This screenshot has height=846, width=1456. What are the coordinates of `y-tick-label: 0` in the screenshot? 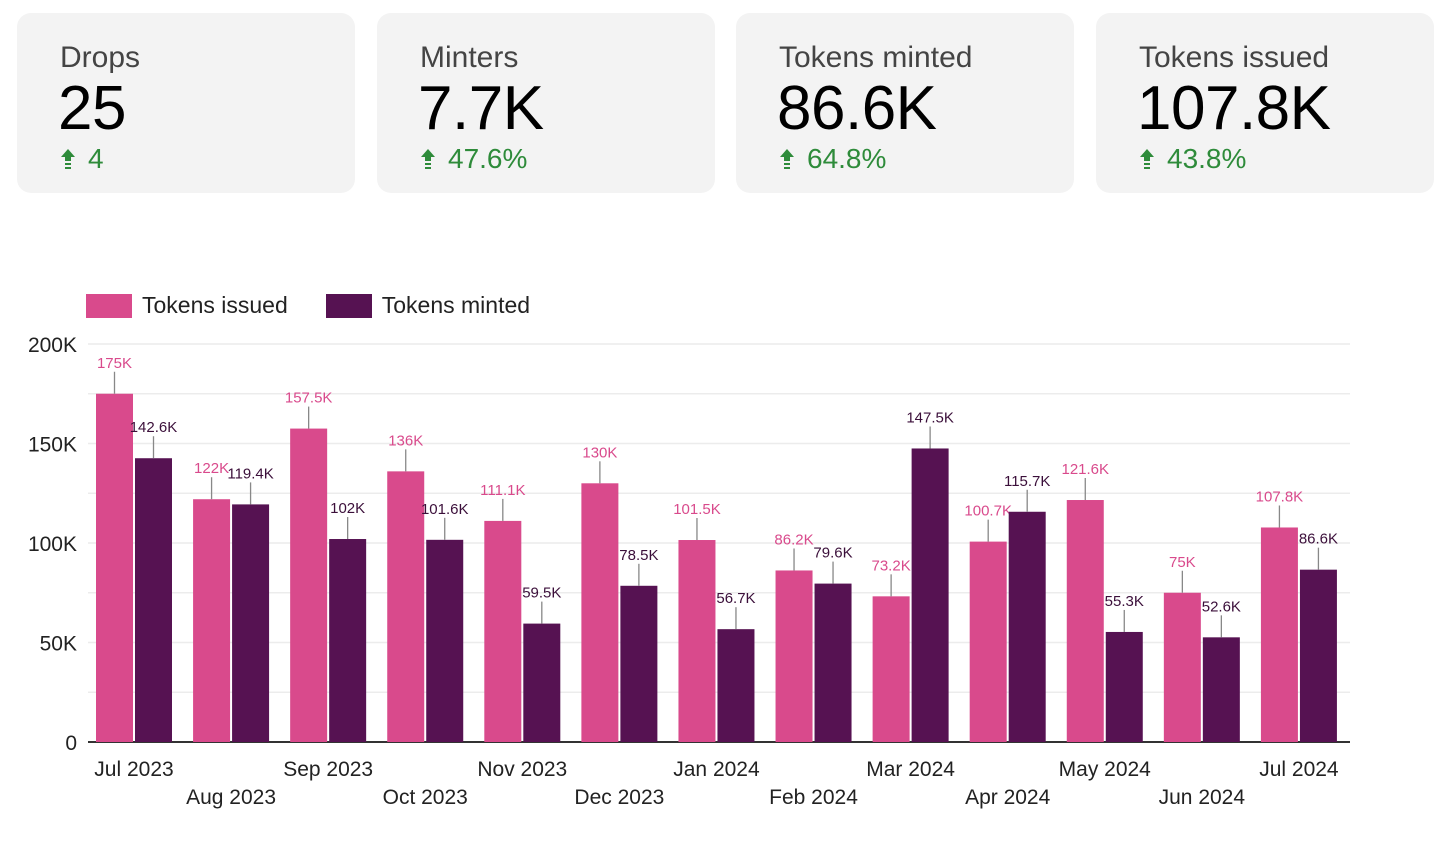 It's located at (71, 743).